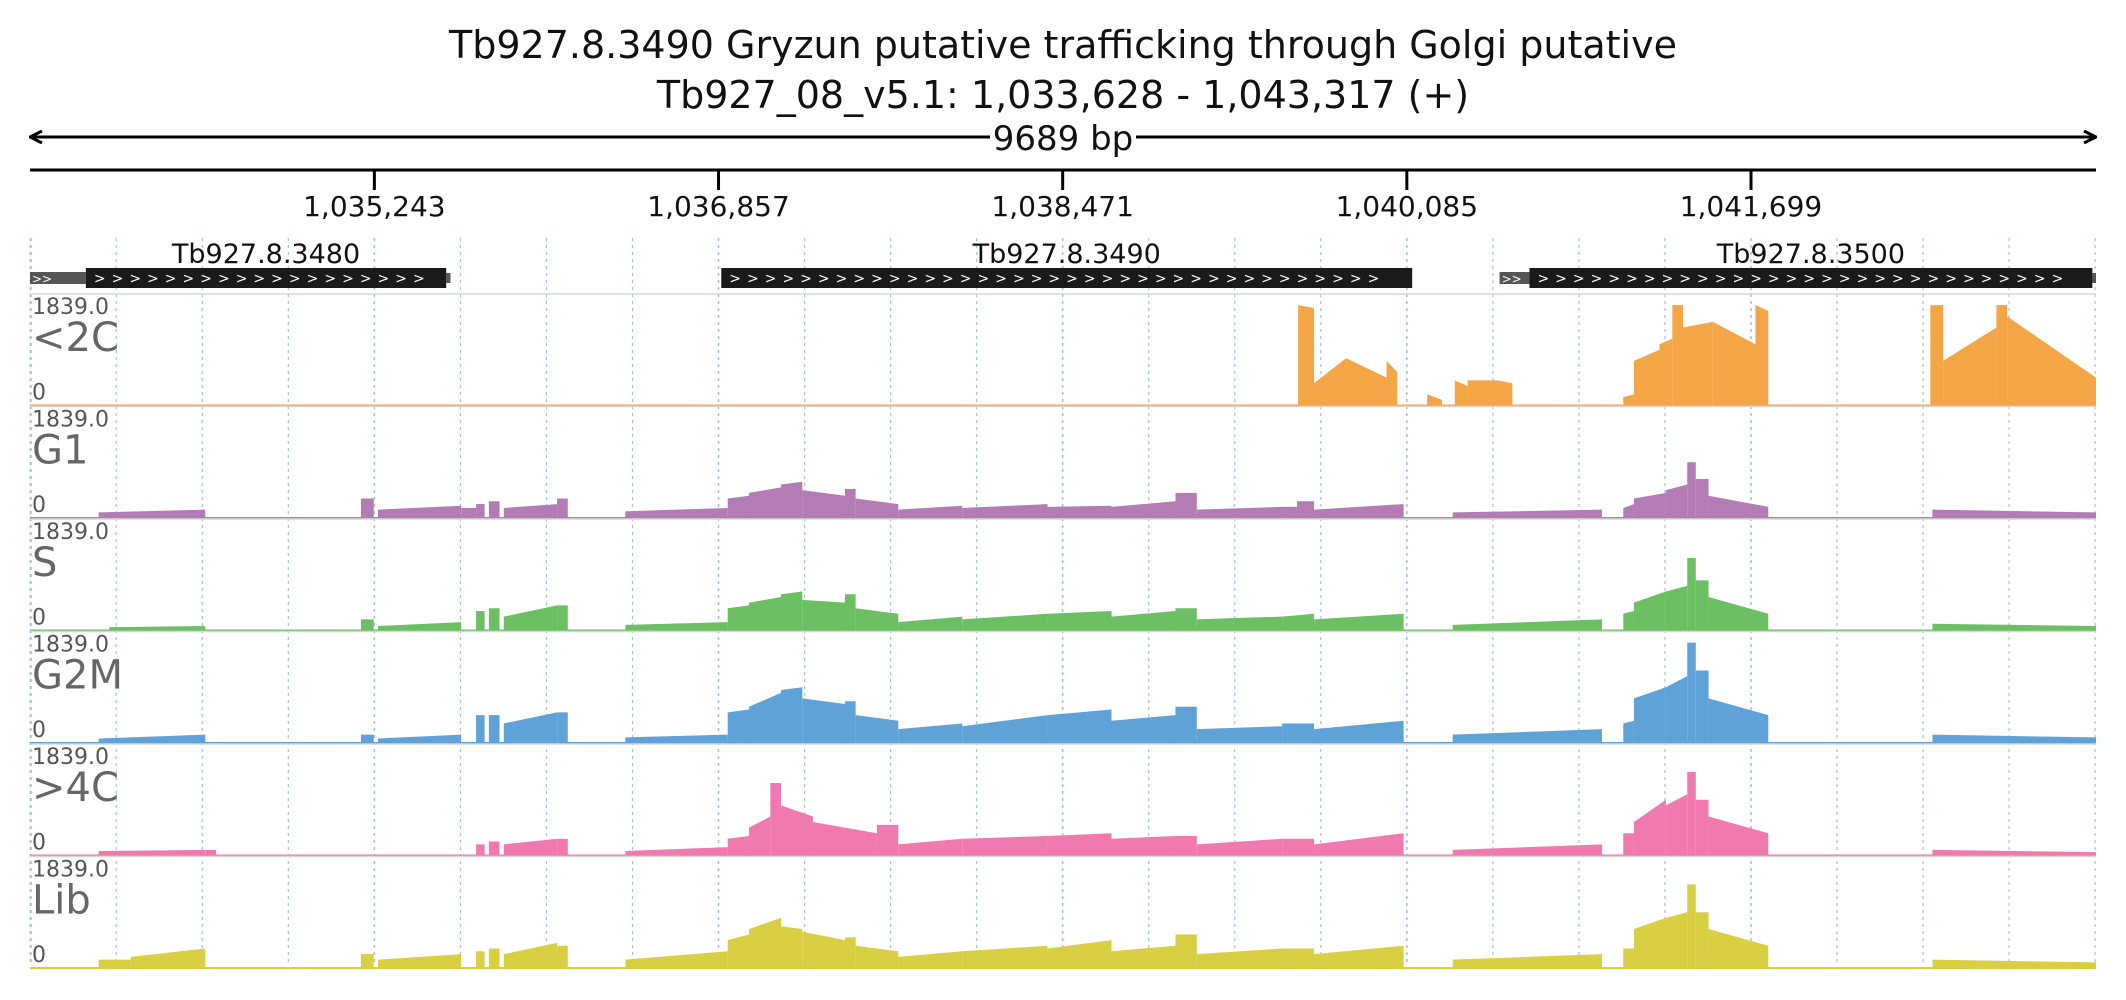 The width and height of the screenshot is (2126, 1000). What do you see at coordinates (1063, 800) in the screenshot?
I see `coverage-track: 1839.0>4C 0` at bounding box center [1063, 800].